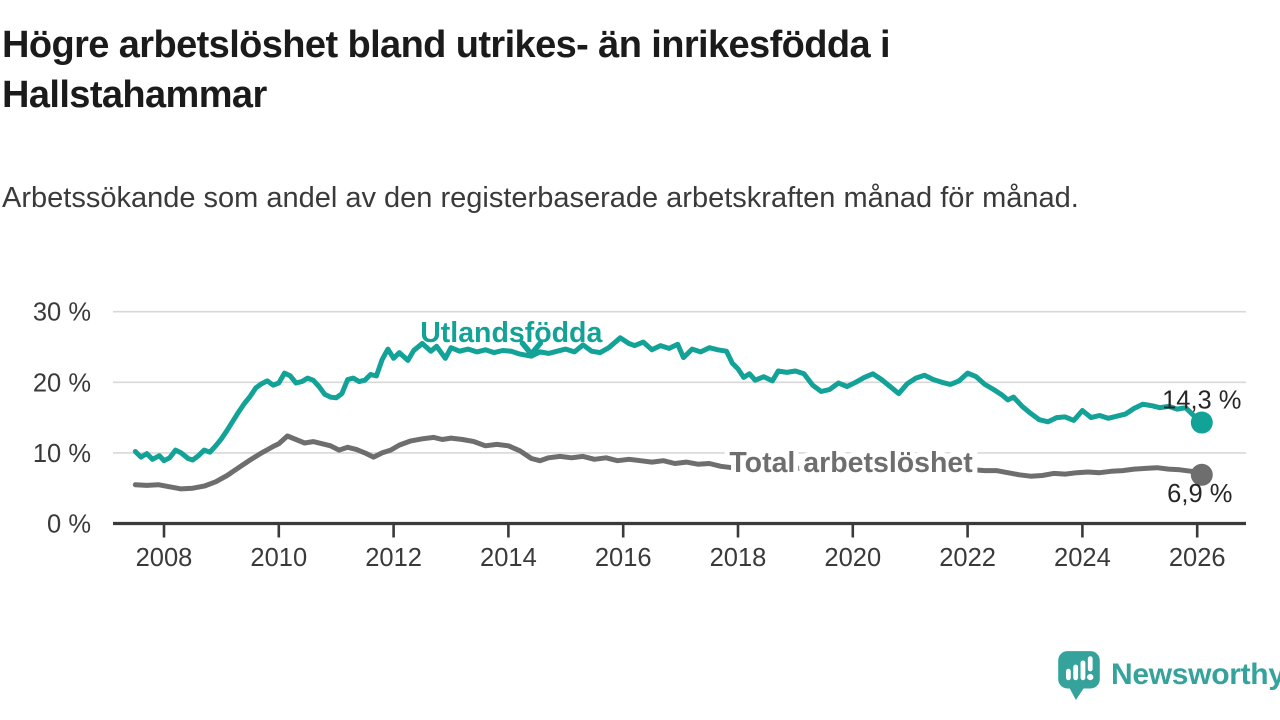 The width and height of the screenshot is (1280, 720). Describe the element at coordinates (1201, 474) in the screenshot. I see `end-dot-total` at that location.